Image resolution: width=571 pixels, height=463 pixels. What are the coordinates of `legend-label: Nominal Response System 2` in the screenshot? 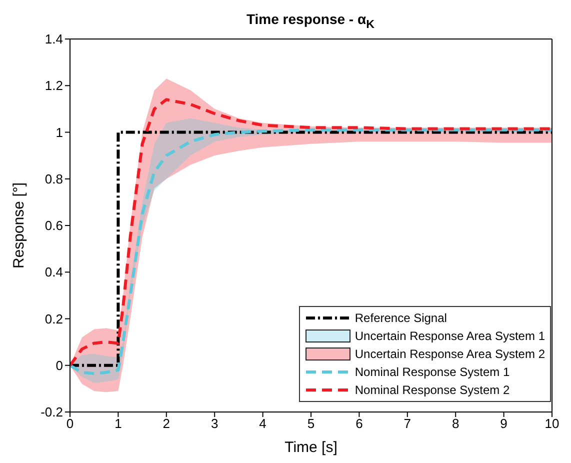 It's located at (432, 390).